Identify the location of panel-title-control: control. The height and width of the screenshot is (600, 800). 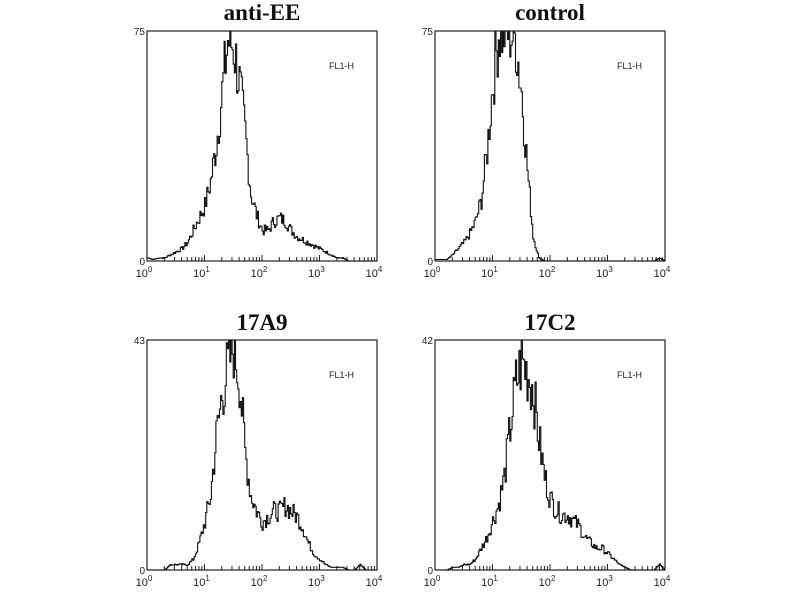
(550, 12).